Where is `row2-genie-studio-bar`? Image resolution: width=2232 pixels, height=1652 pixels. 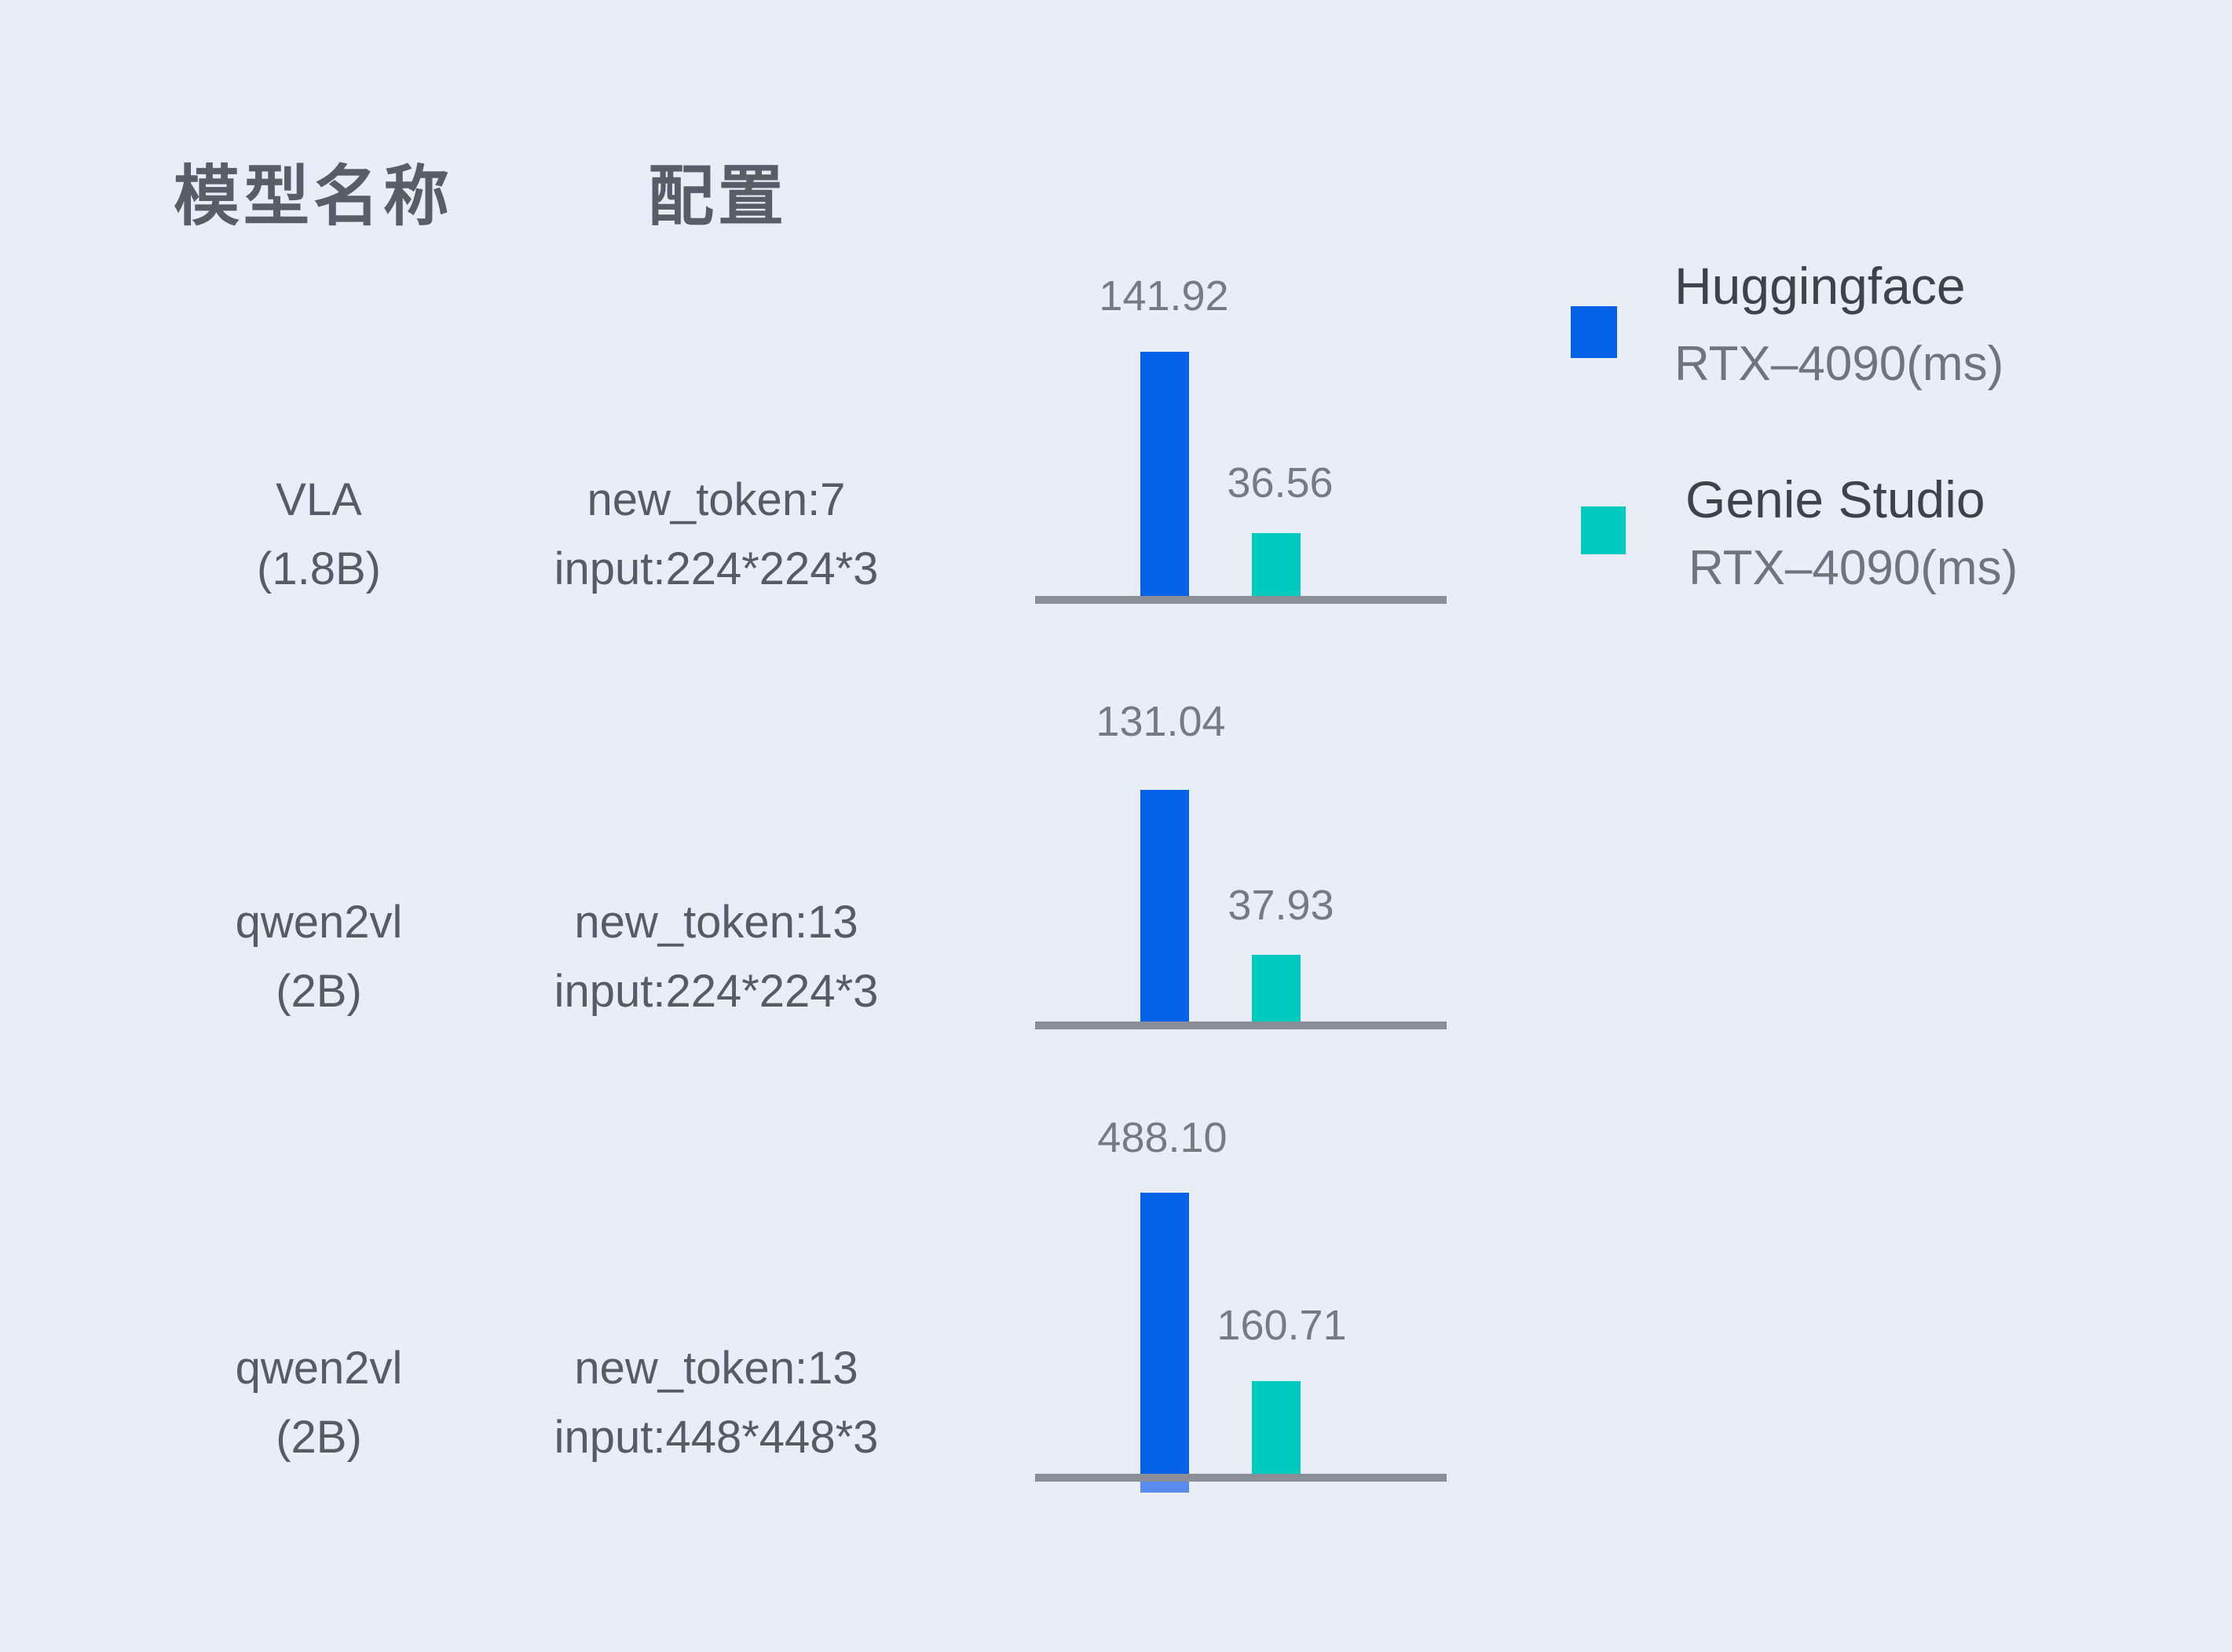
row2-genie-studio-bar is located at coordinates (1276, 988).